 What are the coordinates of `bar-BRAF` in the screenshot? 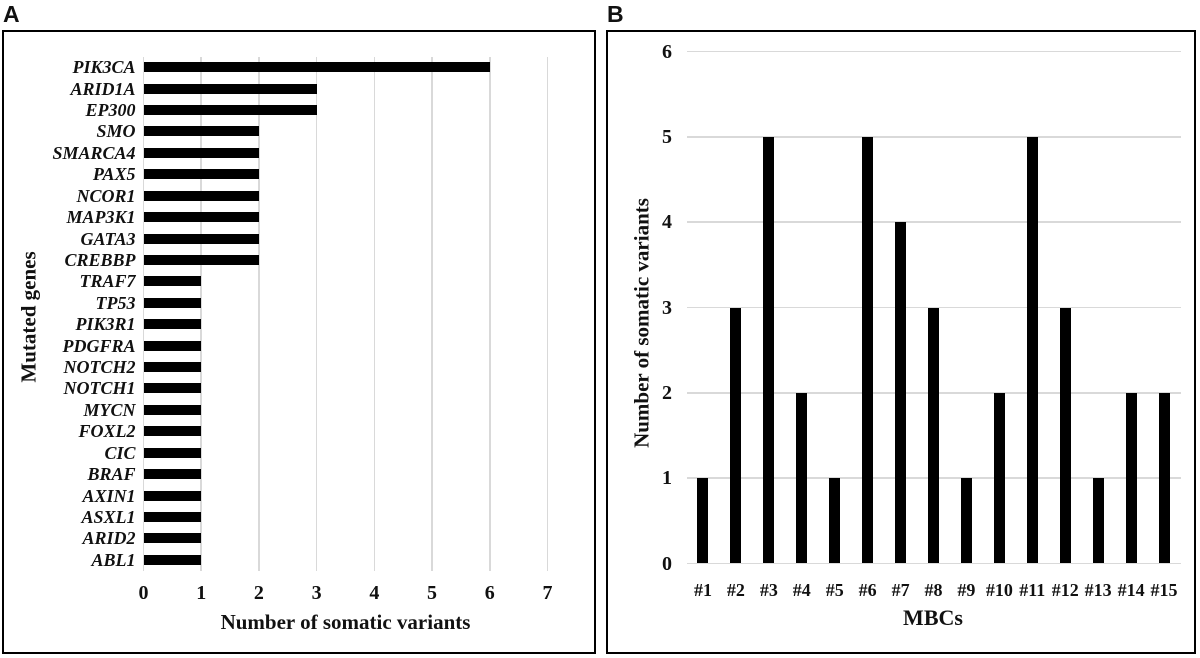 It's located at (172, 474).